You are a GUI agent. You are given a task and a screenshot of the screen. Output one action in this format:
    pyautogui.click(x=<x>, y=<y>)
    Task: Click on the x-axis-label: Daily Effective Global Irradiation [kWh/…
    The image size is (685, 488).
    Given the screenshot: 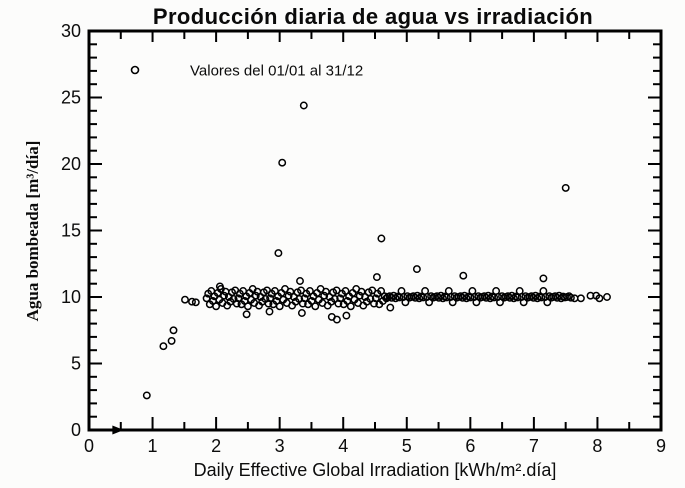 What is the action you would take?
    pyautogui.click(x=375, y=470)
    